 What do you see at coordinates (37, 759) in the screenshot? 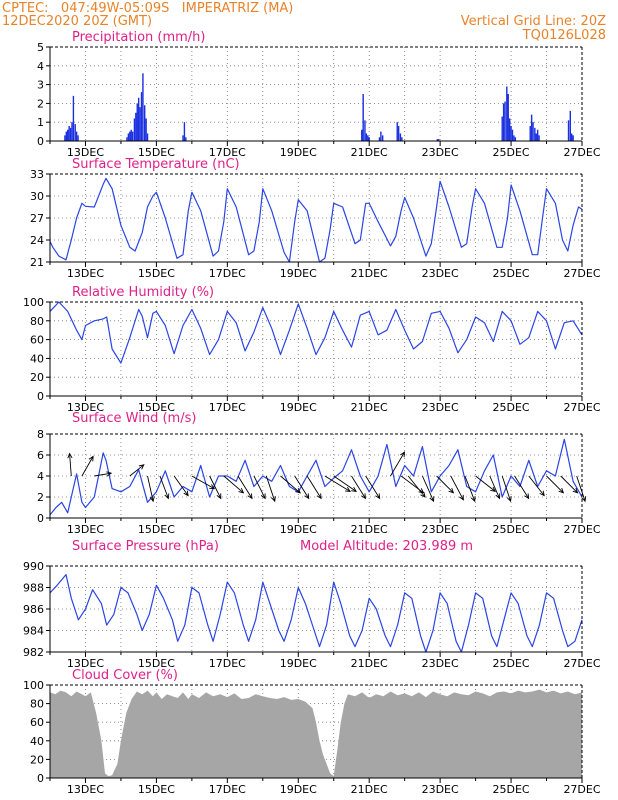
I see `y-tick-label: 20` at bounding box center [37, 759].